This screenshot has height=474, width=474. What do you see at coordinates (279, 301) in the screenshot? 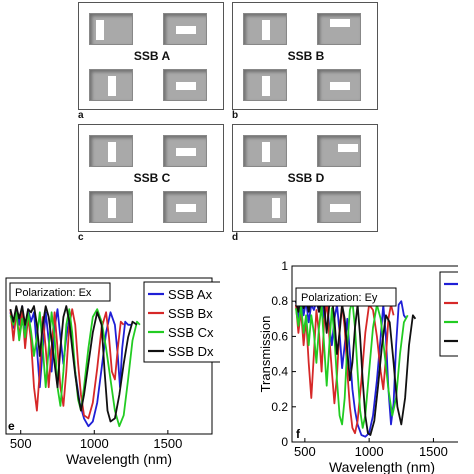
I see `y-tick-label: 0.8` at bounding box center [279, 301].